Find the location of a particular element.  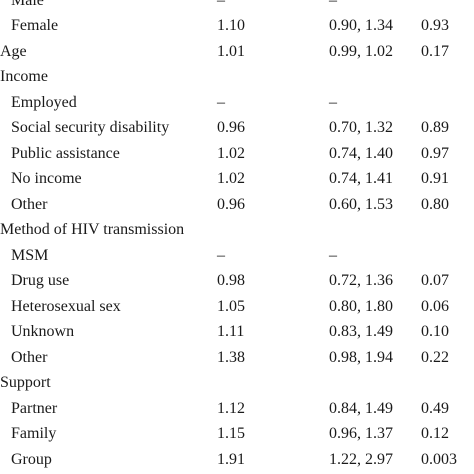

p-value-cell: 0.80 is located at coordinates (435, 204).